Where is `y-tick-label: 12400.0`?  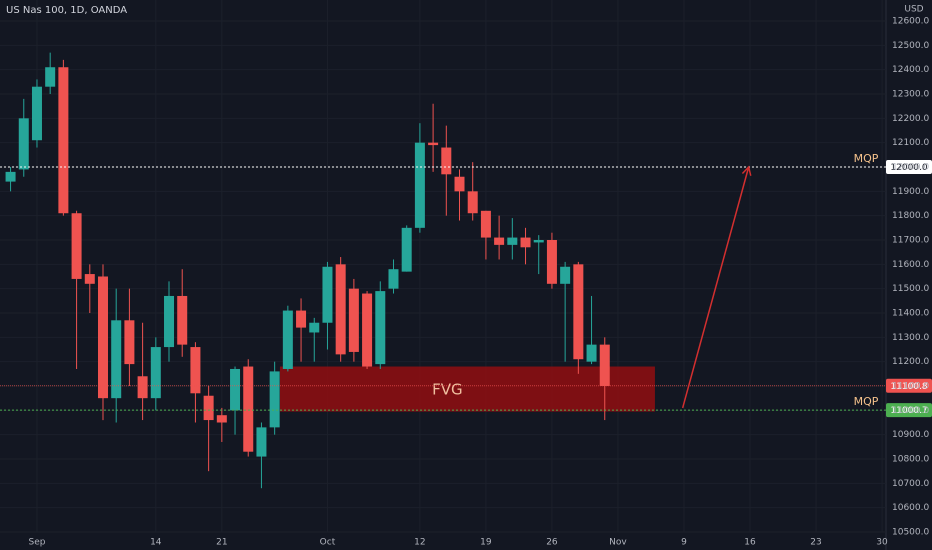
y-tick-label: 12400.0 is located at coordinates (910, 70).